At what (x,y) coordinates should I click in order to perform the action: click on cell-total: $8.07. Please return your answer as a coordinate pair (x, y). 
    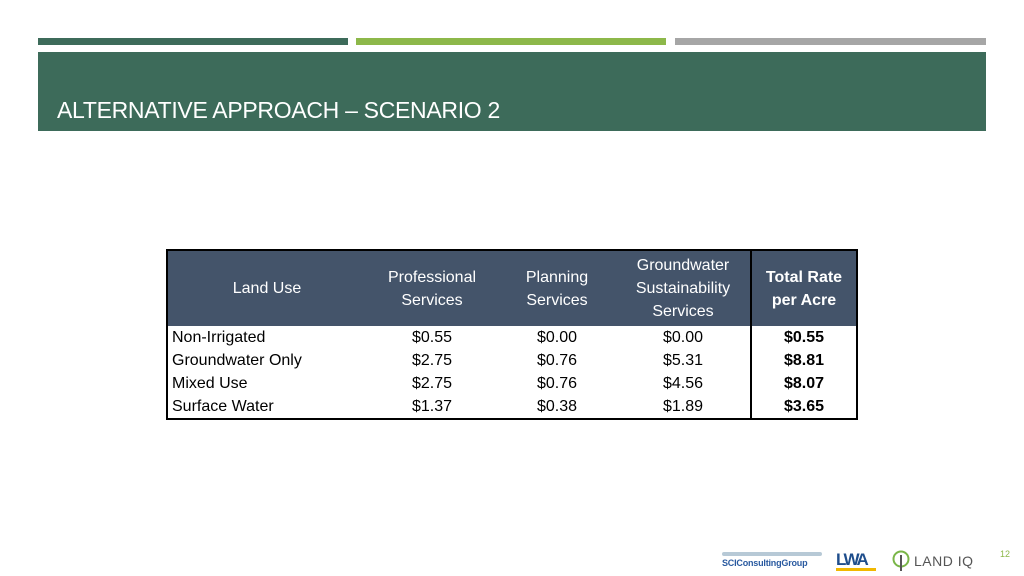
    Looking at the image, I should click on (803, 383).